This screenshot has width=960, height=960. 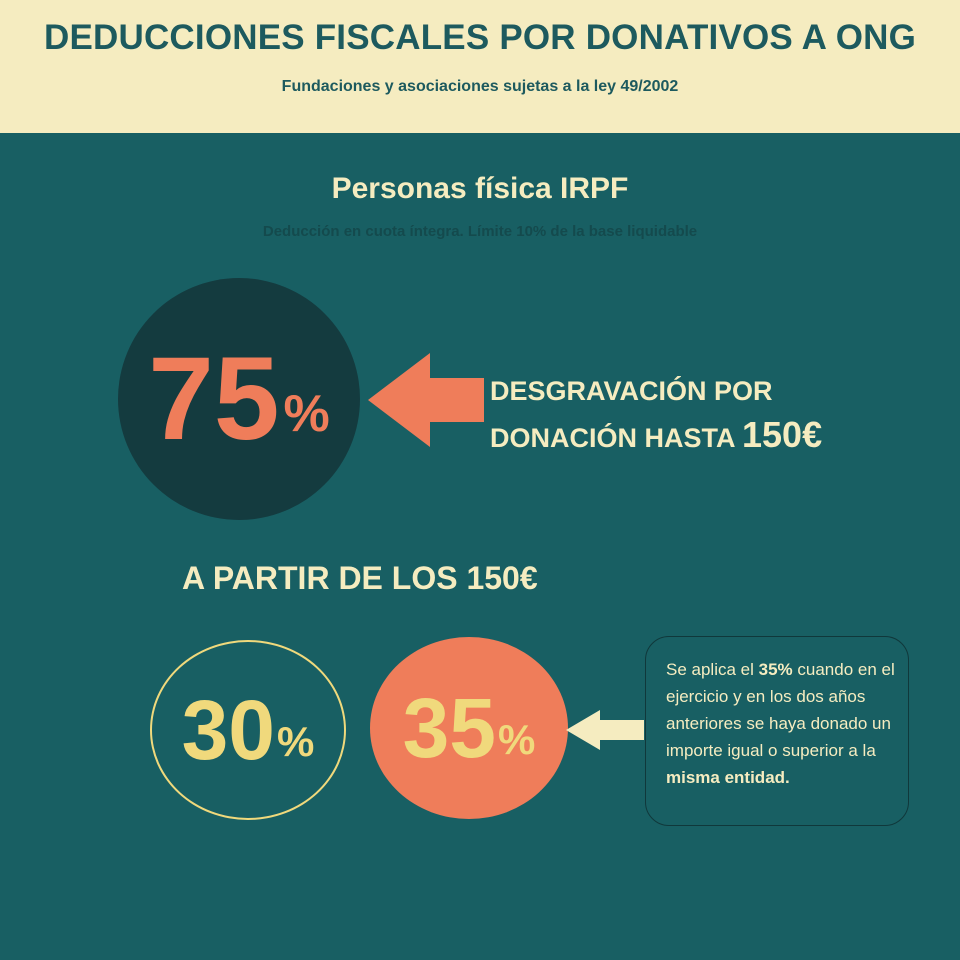 I want to click on note-bold-35: 35%, so click(x=775, y=669).